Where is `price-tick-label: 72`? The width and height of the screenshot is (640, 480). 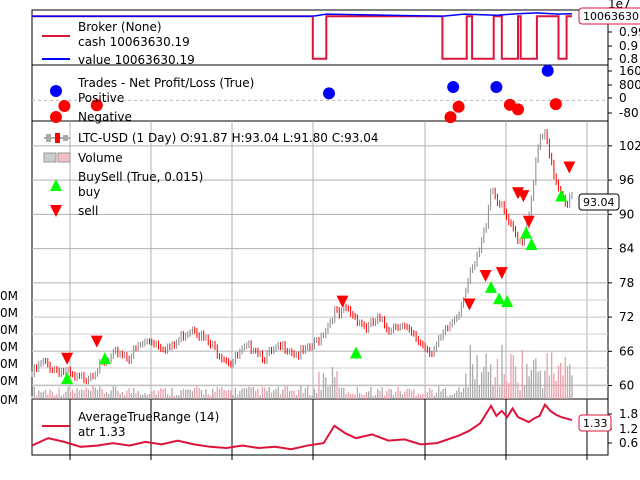
price-tick-label: 72 is located at coordinates (626, 317).